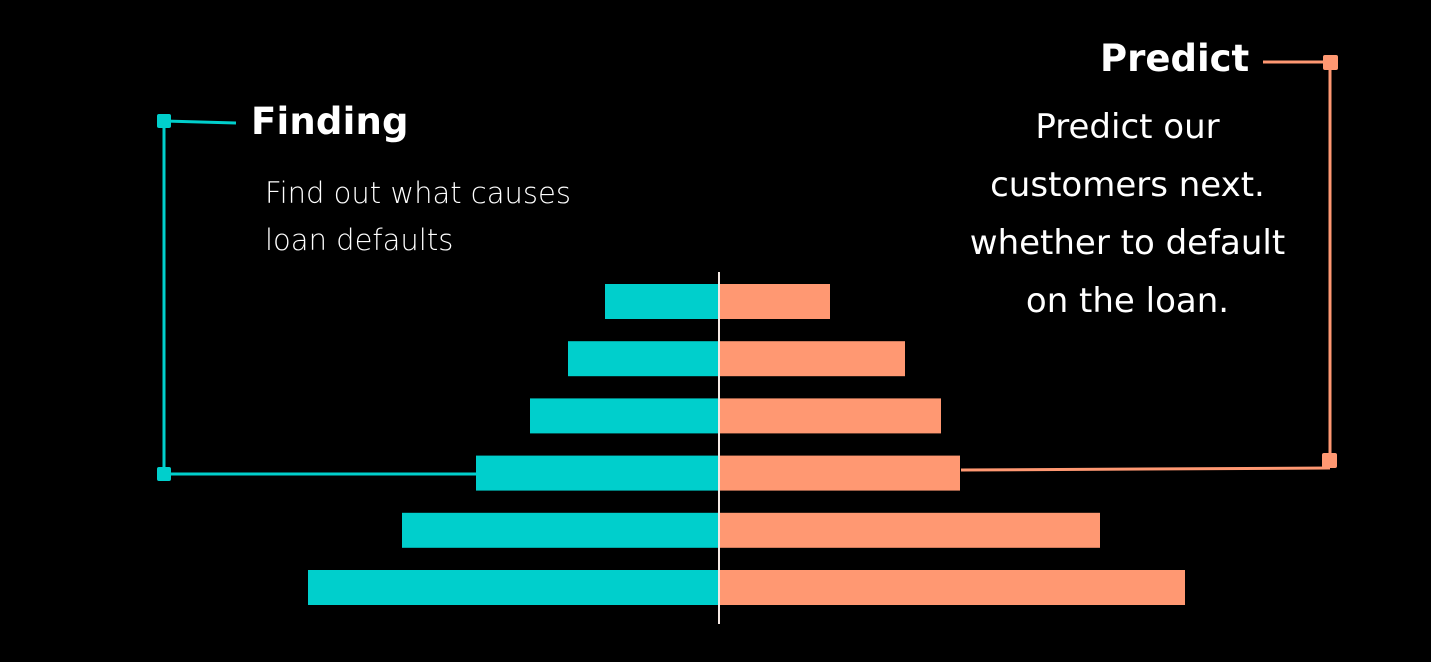 This screenshot has height=662, width=1431. I want to click on predict-connector-bottom-node, so click(1329, 460).